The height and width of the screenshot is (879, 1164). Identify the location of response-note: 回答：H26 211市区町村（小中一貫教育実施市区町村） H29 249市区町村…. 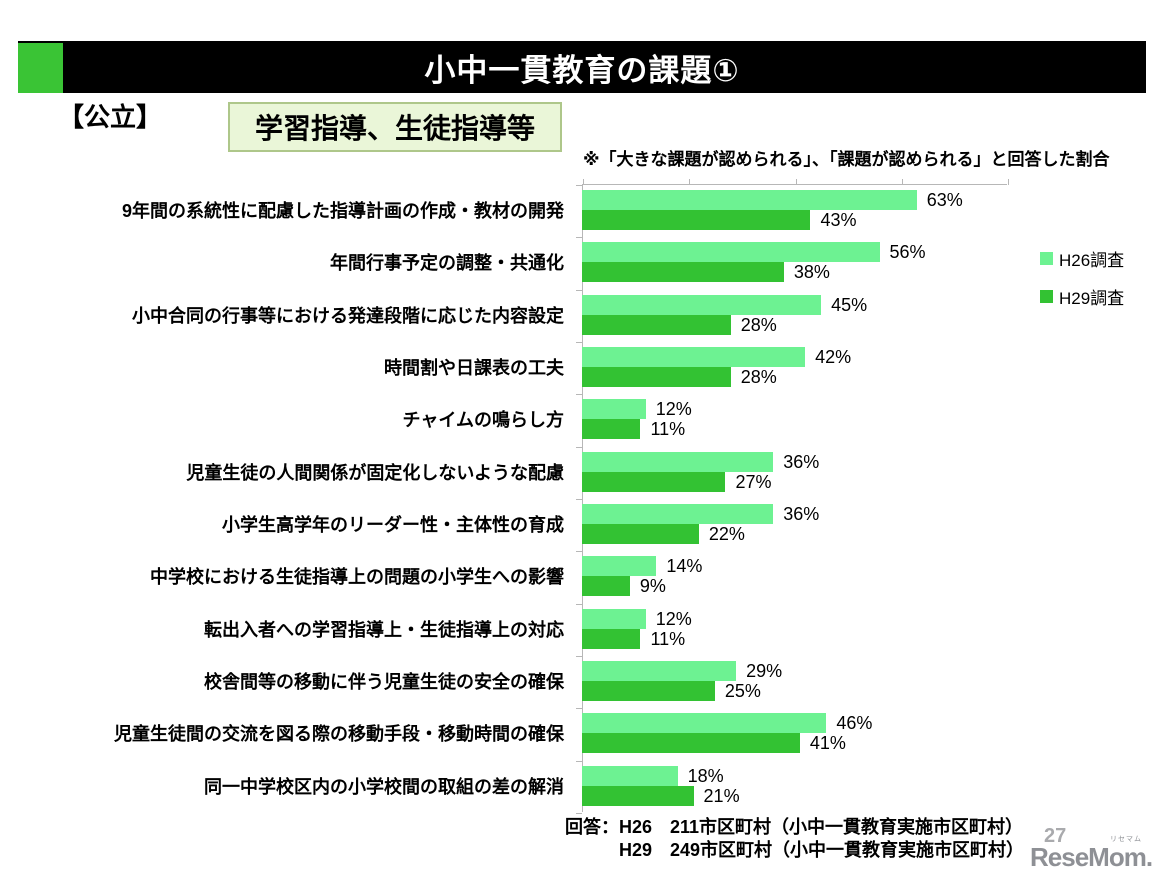
(794, 839).